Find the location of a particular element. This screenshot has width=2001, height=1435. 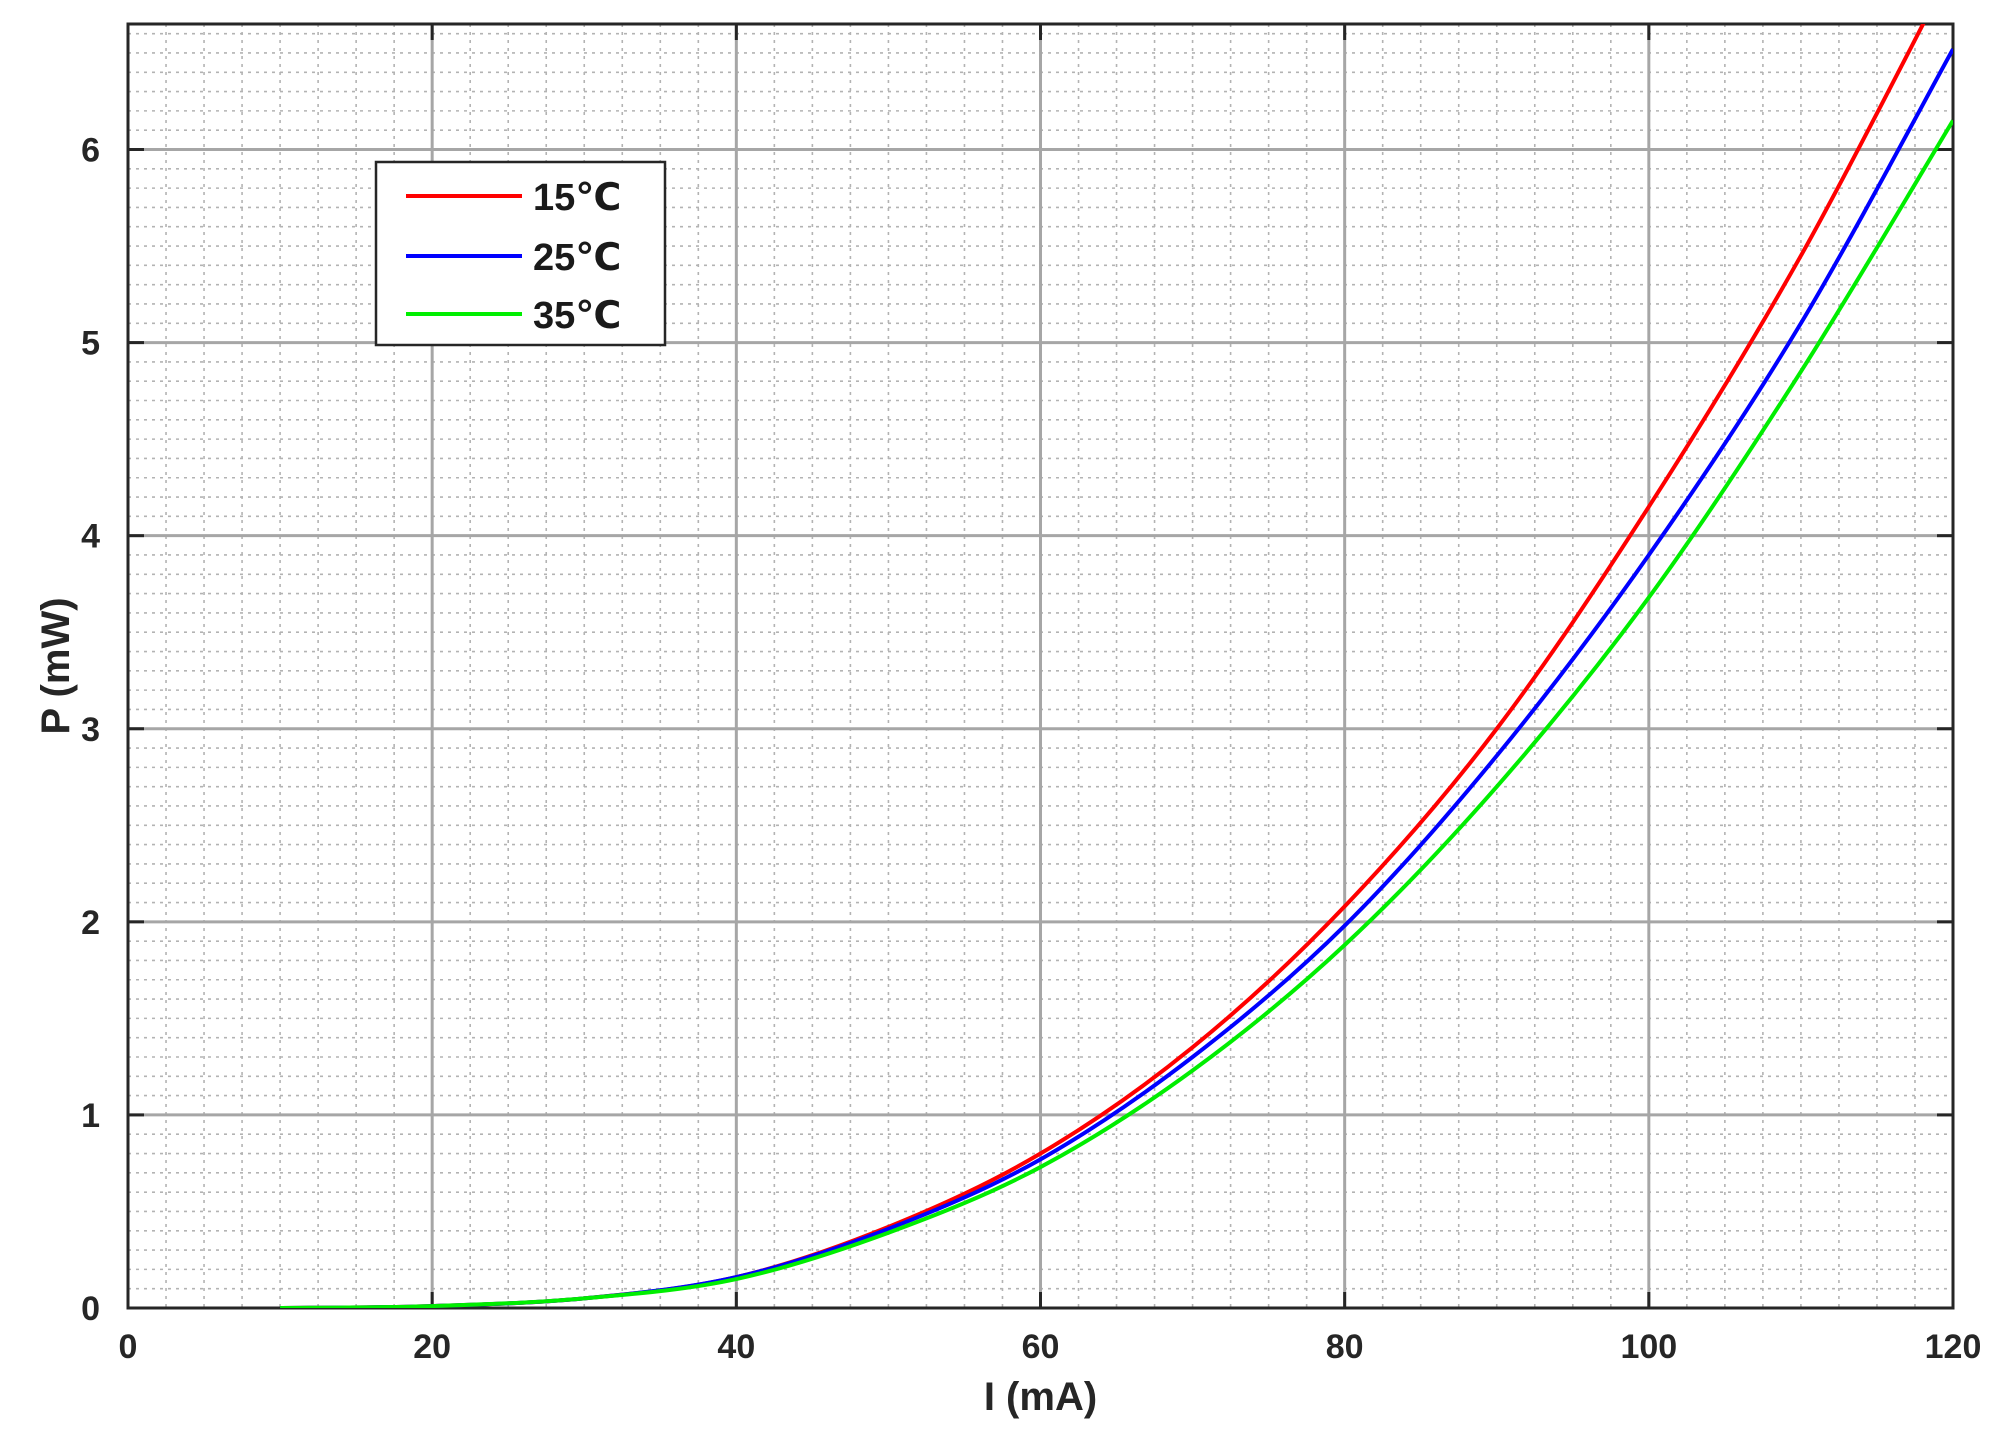

y-tick-label: 3 is located at coordinates (90, 730).